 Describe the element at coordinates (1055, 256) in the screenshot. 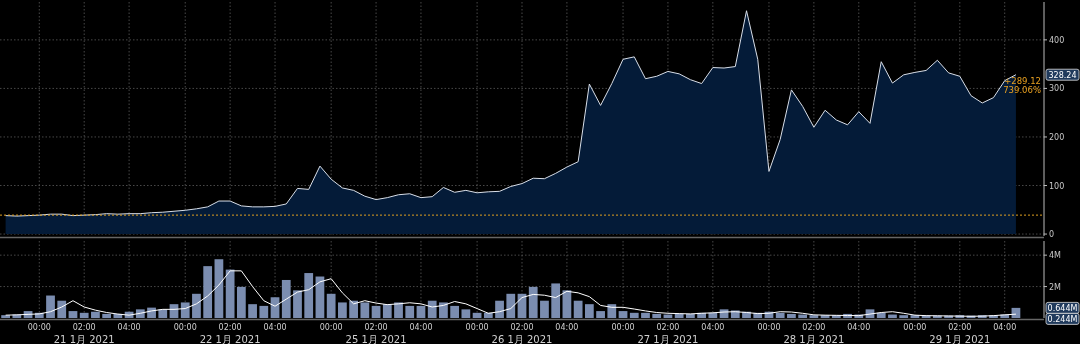

I see `y-tick-label: 4M` at that location.